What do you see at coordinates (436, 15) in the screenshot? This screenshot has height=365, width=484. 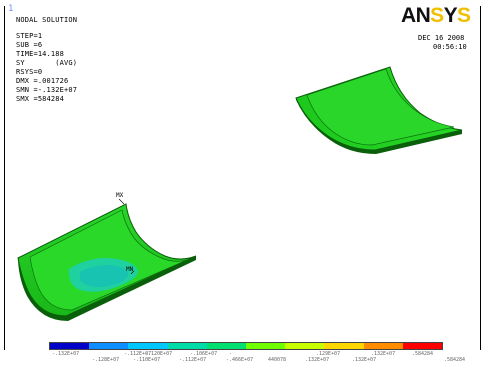 I see `ansys-logo-text: ANSYS` at bounding box center [436, 15].